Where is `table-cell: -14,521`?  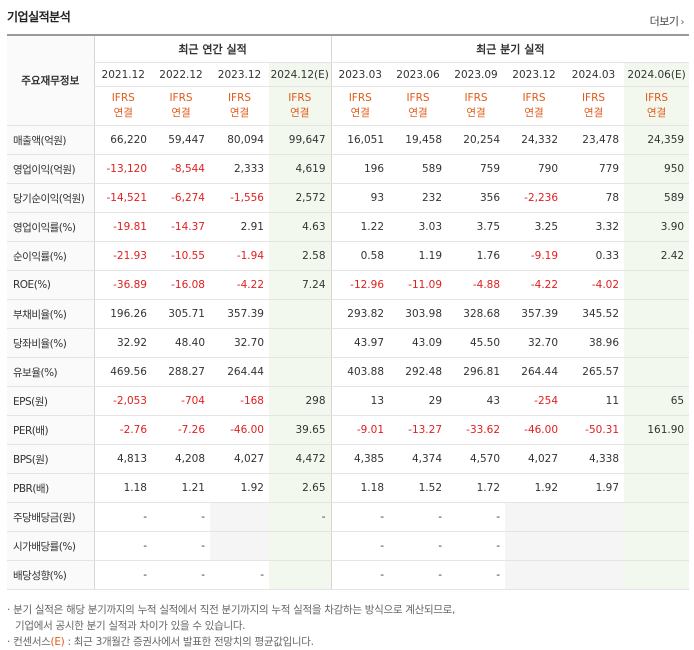 table-cell: -14,521 is located at coordinates (122, 198).